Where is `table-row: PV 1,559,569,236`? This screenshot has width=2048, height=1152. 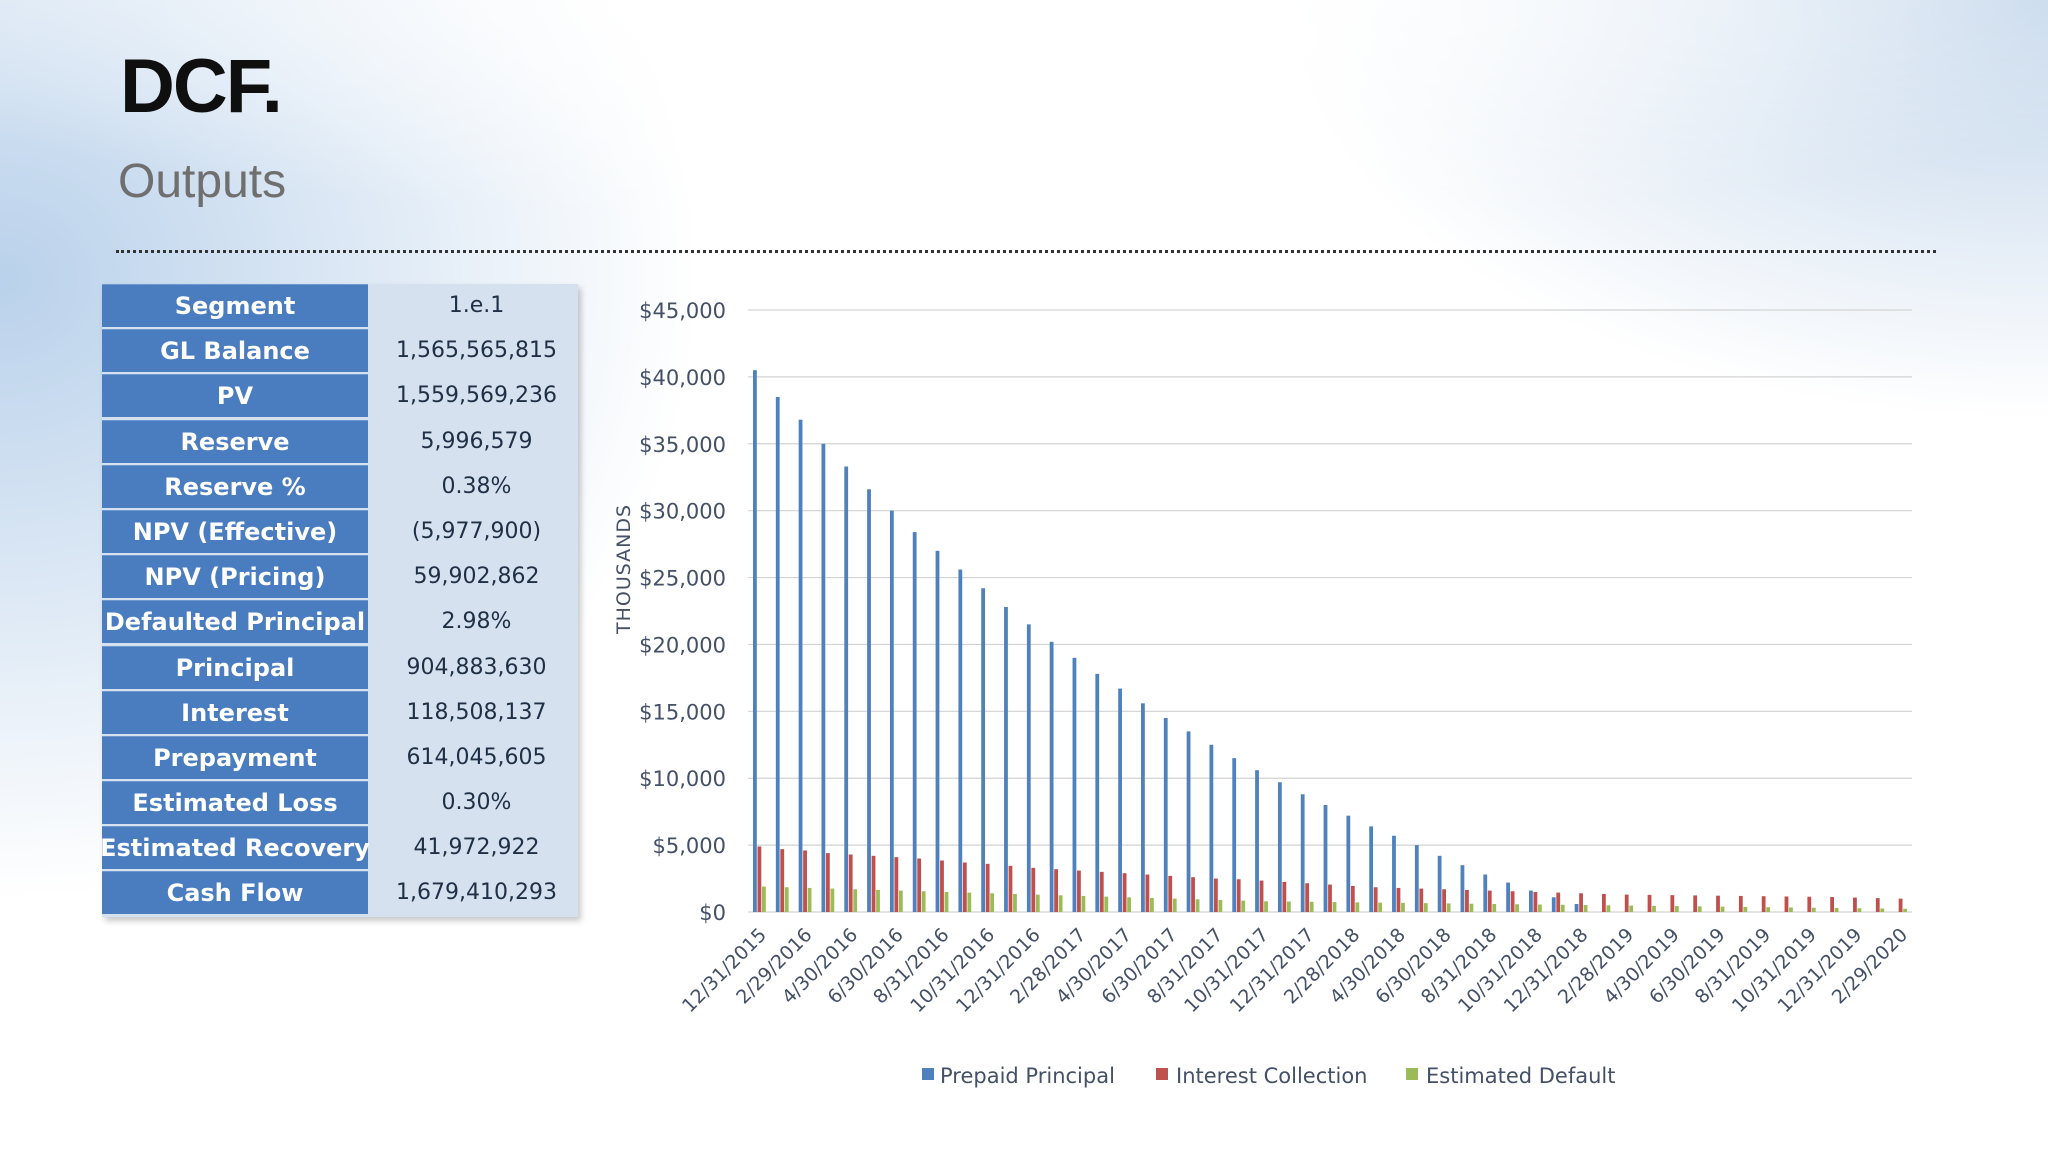
table-row: PV 1,559,569,236 is located at coordinates (340, 396).